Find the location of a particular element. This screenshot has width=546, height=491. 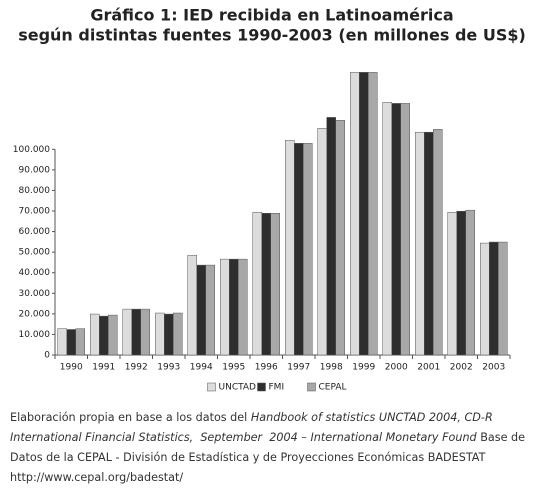

x-tick-label: 1994 is located at coordinates (201, 368).